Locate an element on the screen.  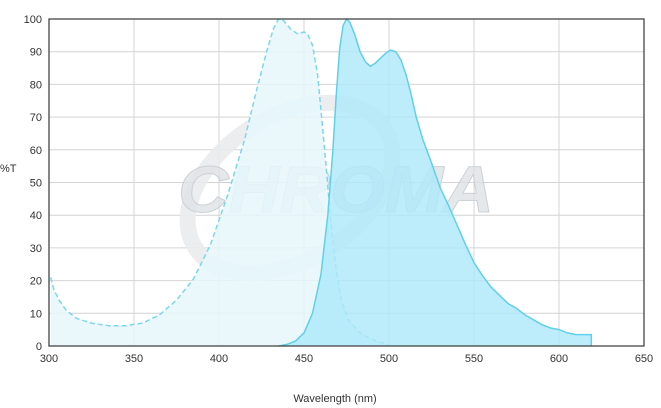
x-tick-label-550: 550 is located at coordinates (474, 359).